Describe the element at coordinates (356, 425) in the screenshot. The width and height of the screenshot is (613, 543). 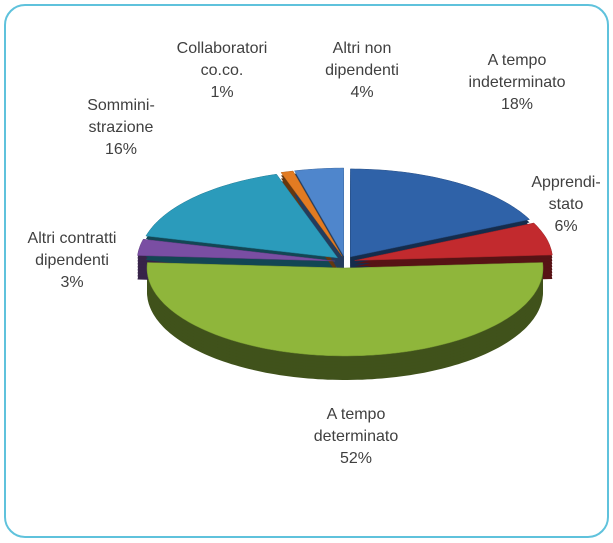
I see `category-label: A tempo determinato` at that location.